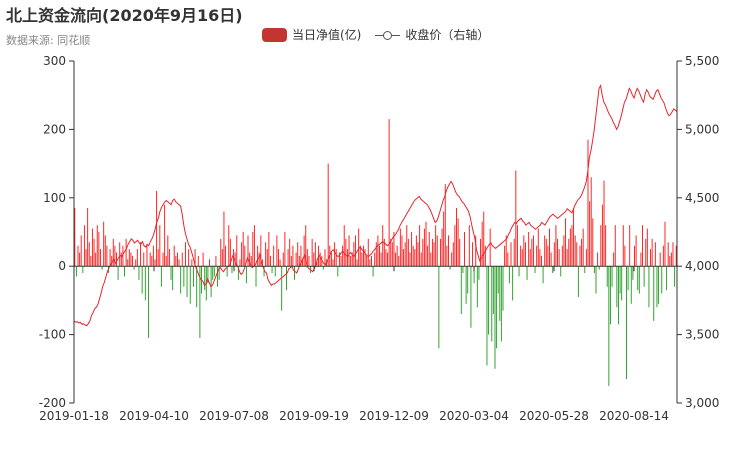  I want to click on x-tick-label: 2019-04-10, so click(154, 416).